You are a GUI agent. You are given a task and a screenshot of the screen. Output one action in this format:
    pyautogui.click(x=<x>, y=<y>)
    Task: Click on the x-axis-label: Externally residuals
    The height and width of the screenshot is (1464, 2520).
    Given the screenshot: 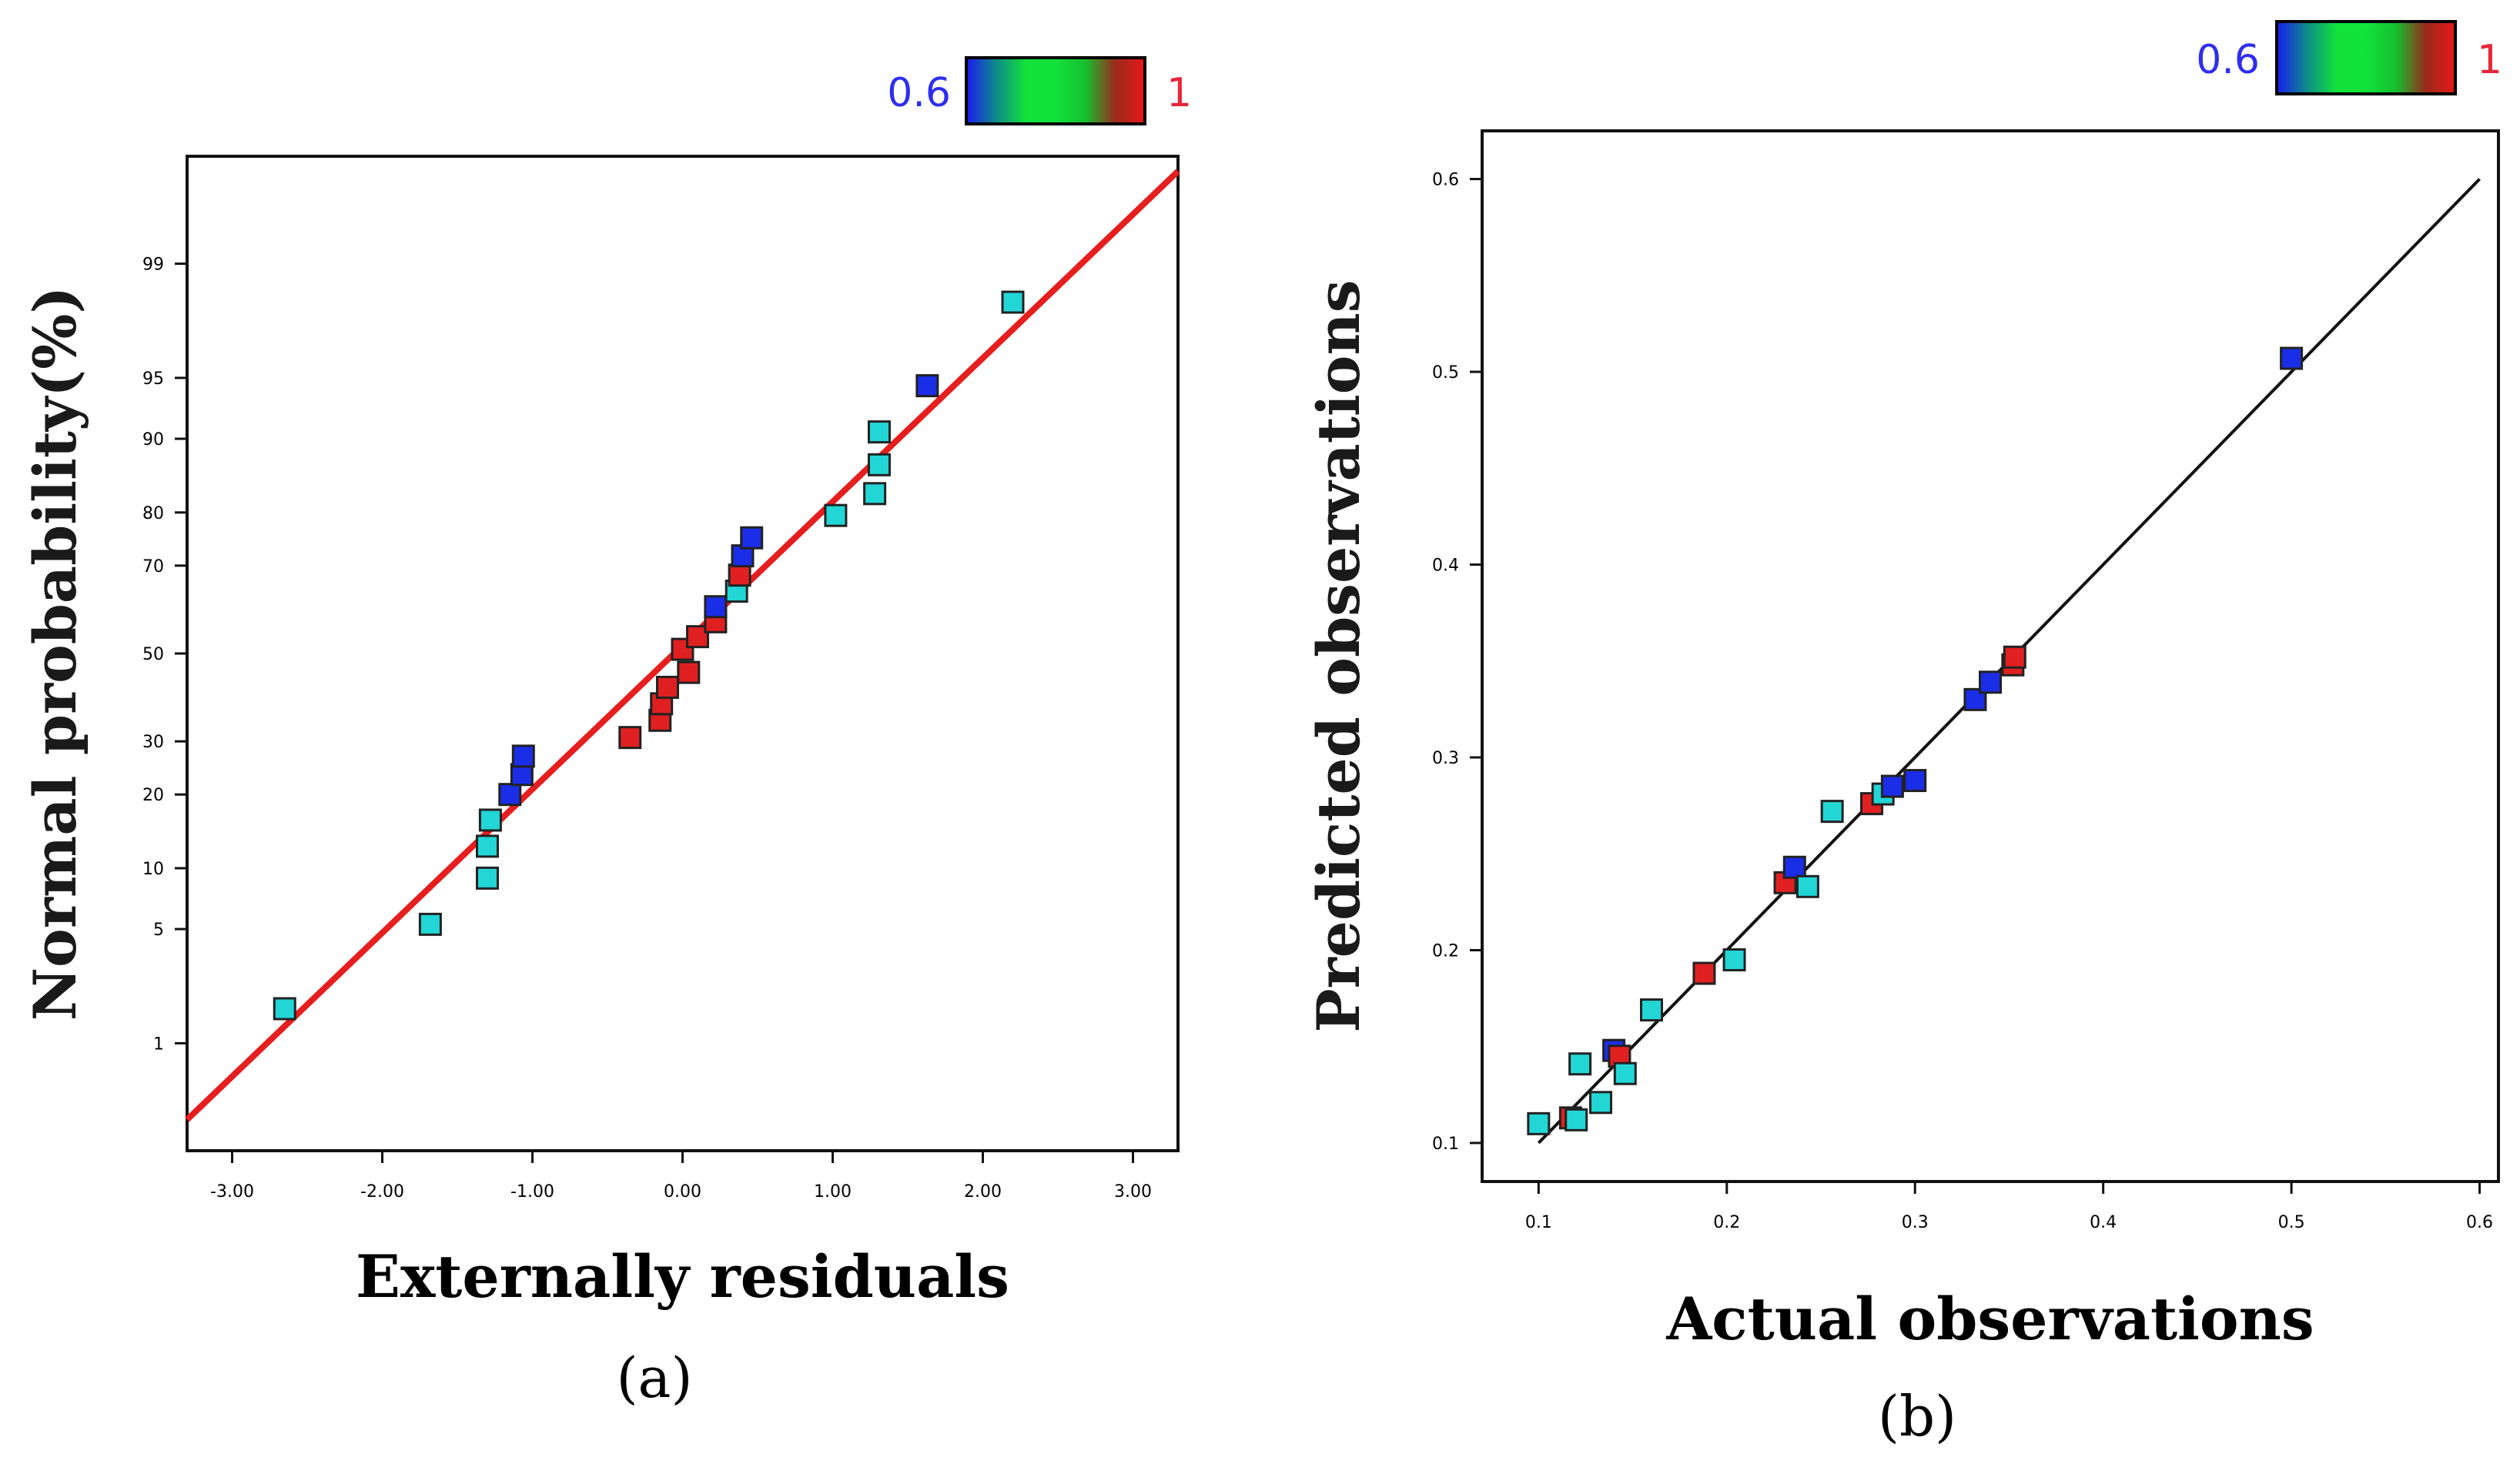 What is the action you would take?
    pyautogui.click(x=682, y=1276)
    